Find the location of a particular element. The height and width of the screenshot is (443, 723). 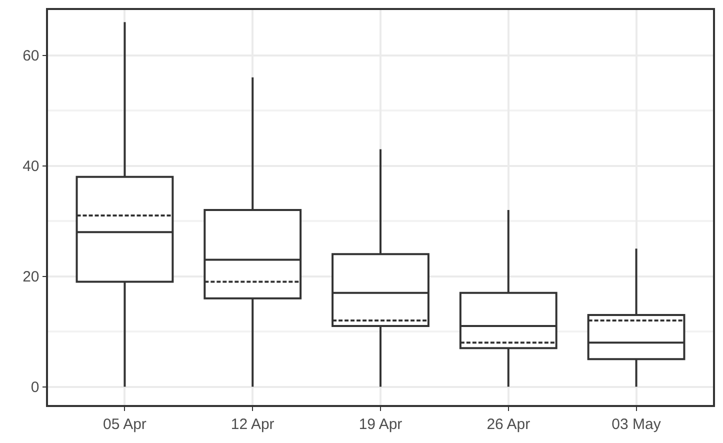

y-tick-label: 20 is located at coordinates (31, 277).